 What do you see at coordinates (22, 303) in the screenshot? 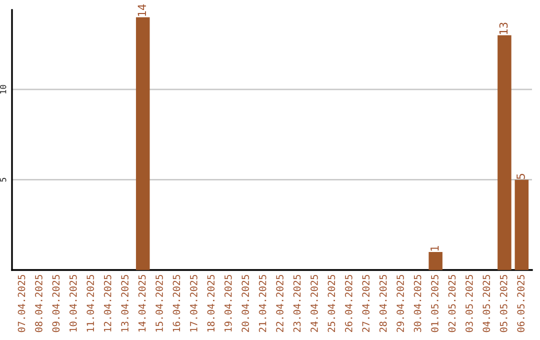
I see `x-tick-label: 07.04.2025` at bounding box center [22, 303].